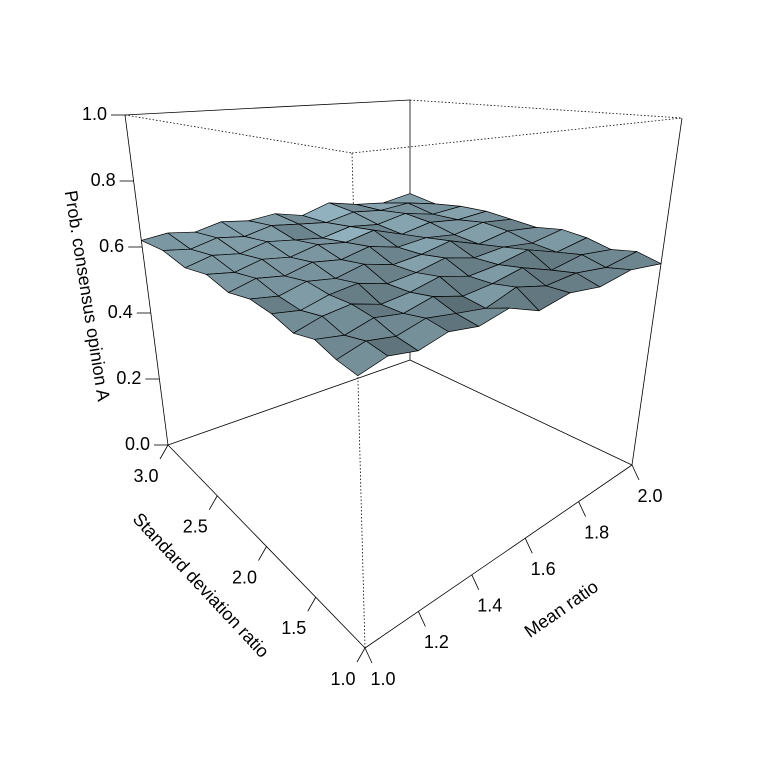 This screenshot has width=768, height=768. I want to click on x-tick-label: 1.8, so click(596, 532).